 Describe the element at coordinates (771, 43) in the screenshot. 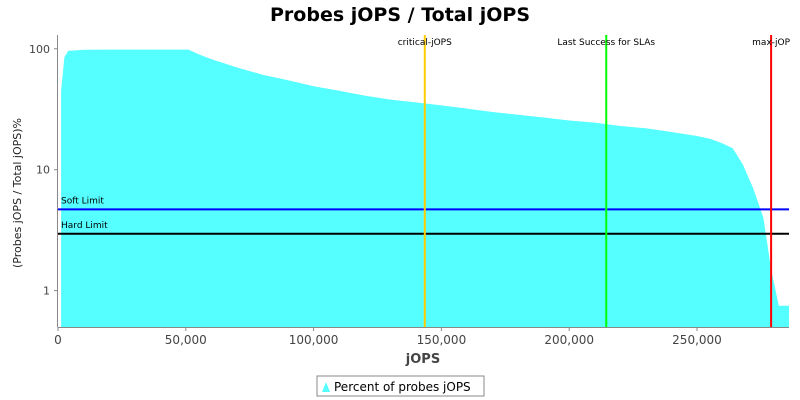

I see `max-jop-marker-label: max-jOP` at that location.